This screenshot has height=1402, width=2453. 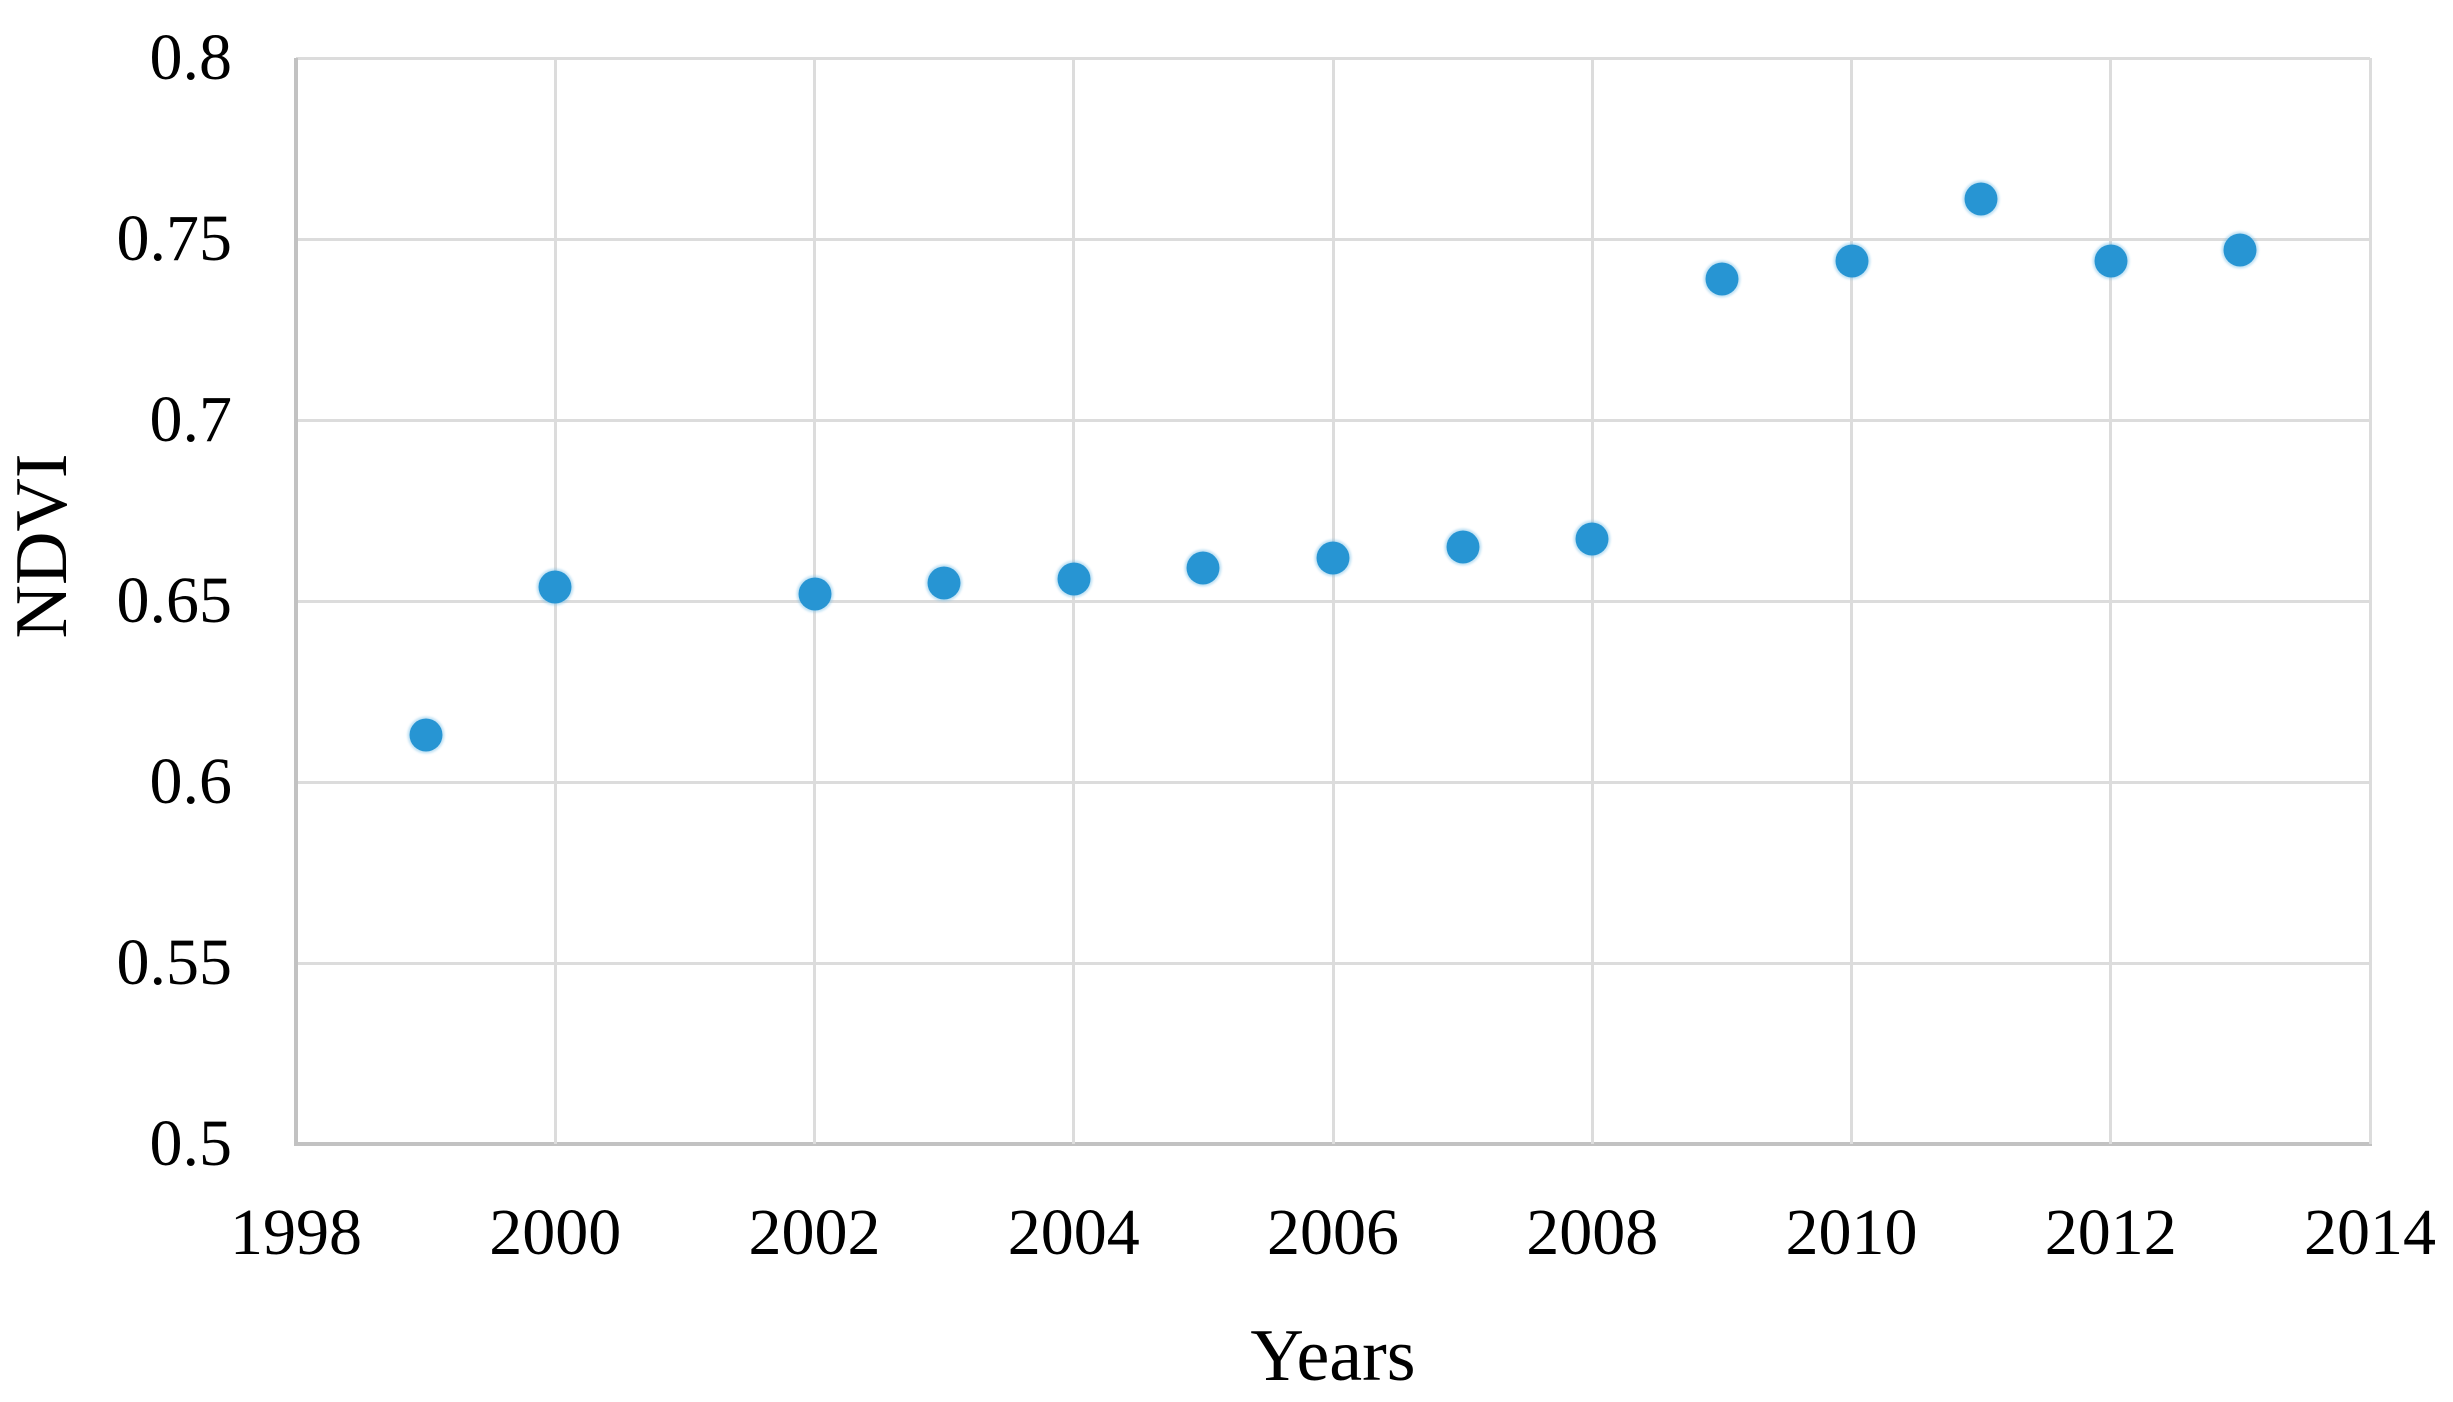 What do you see at coordinates (2110, 1232) in the screenshot?
I see `x-tick-label: 2012` at bounding box center [2110, 1232].